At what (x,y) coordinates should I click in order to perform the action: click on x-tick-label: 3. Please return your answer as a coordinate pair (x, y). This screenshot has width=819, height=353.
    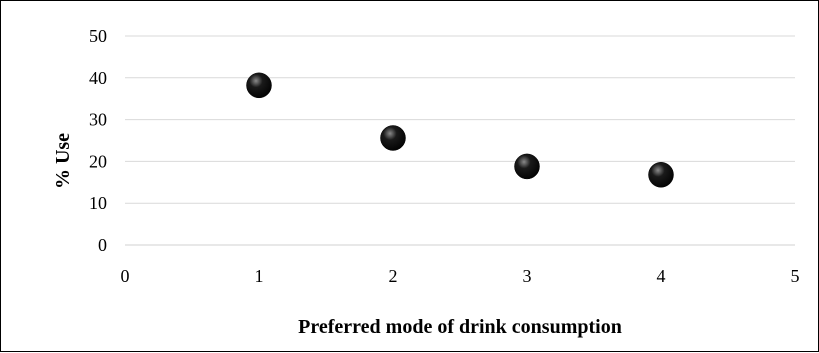
    Looking at the image, I should click on (527, 276).